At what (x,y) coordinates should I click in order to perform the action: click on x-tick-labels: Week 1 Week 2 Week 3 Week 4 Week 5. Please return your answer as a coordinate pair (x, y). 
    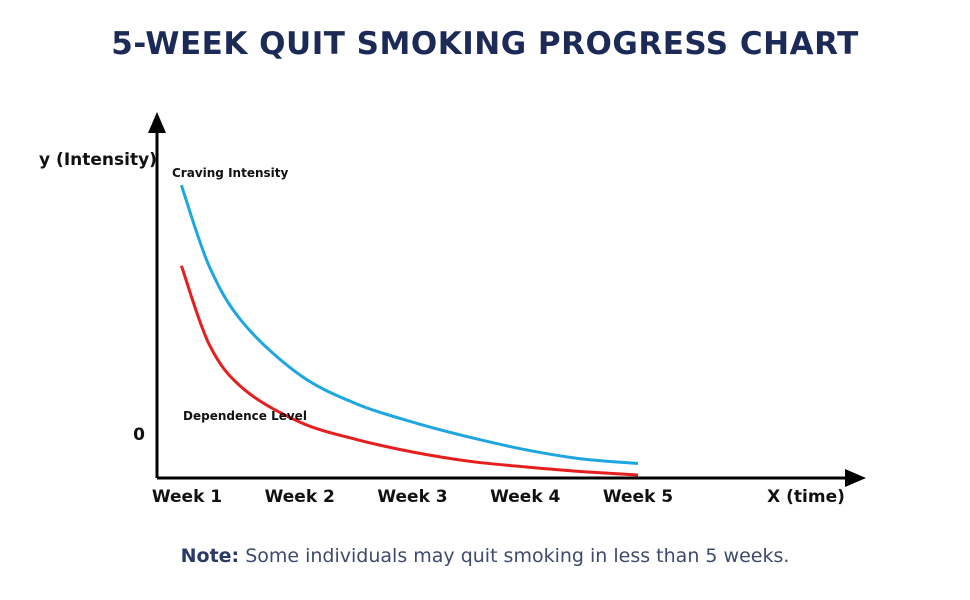
    Looking at the image, I should click on (412, 497).